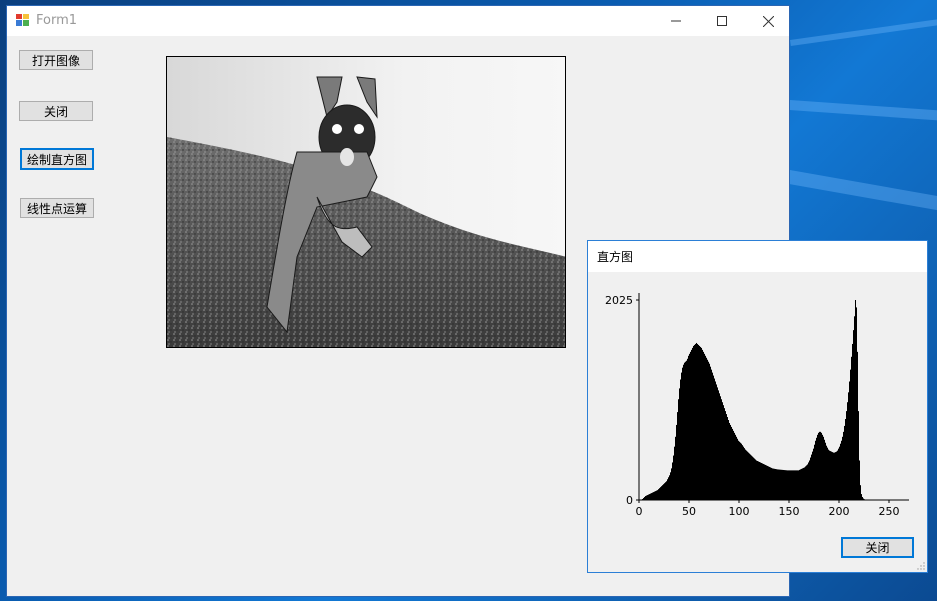  What do you see at coordinates (862, 194) in the screenshot?
I see `desktop-light-ray` at bounding box center [862, 194].